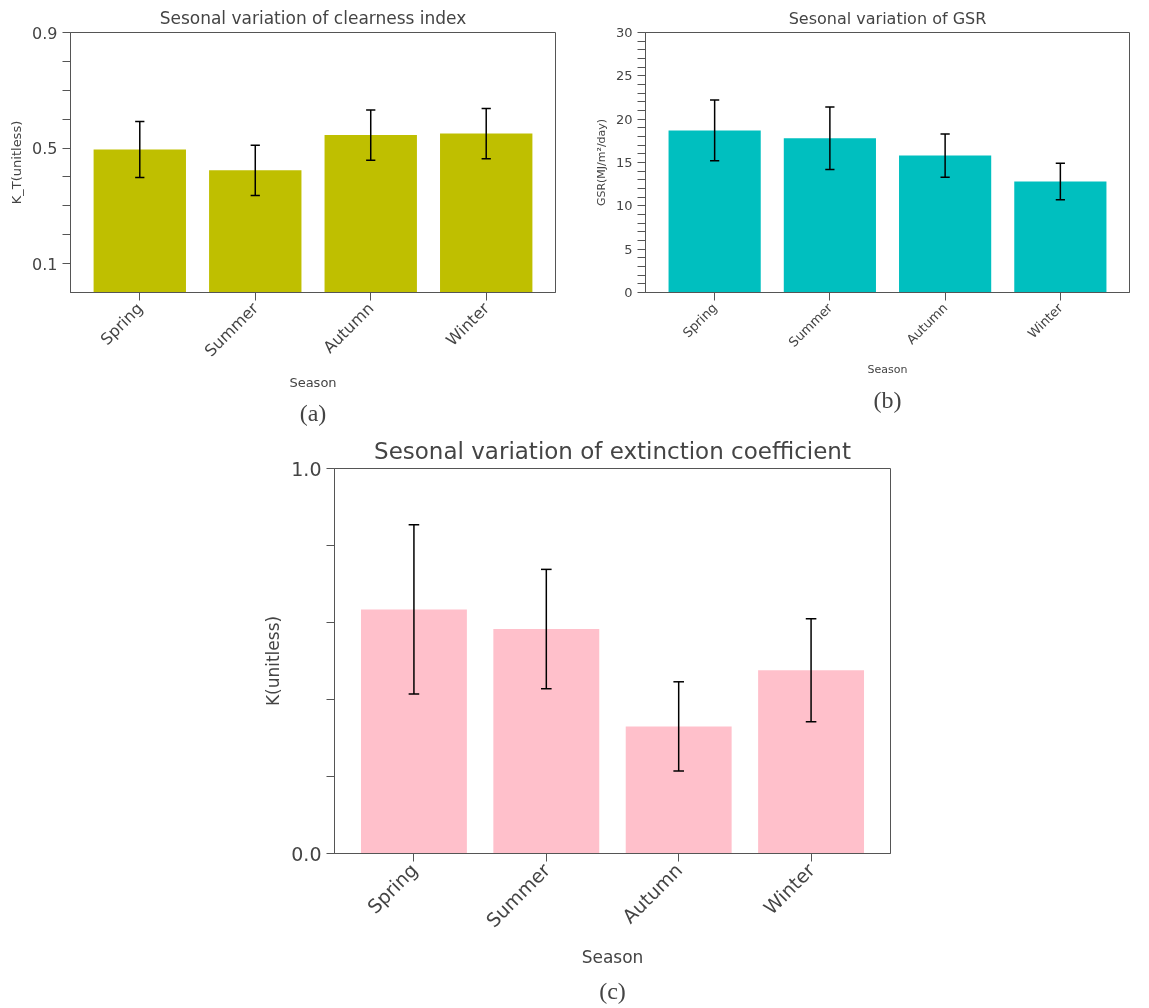  Describe the element at coordinates (624, 162) in the screenshot. I see `y-tick-label: 15` at that location.